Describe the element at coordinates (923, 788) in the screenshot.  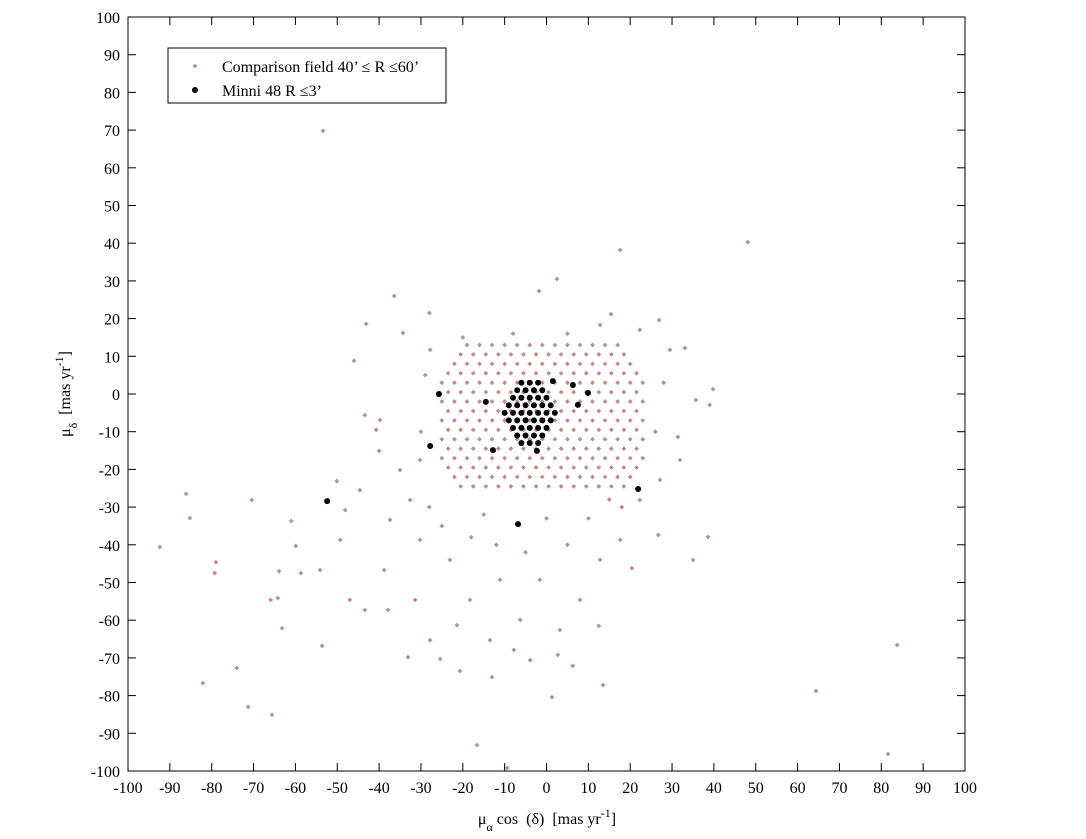
I see `x-tick-label: 90` at that location.